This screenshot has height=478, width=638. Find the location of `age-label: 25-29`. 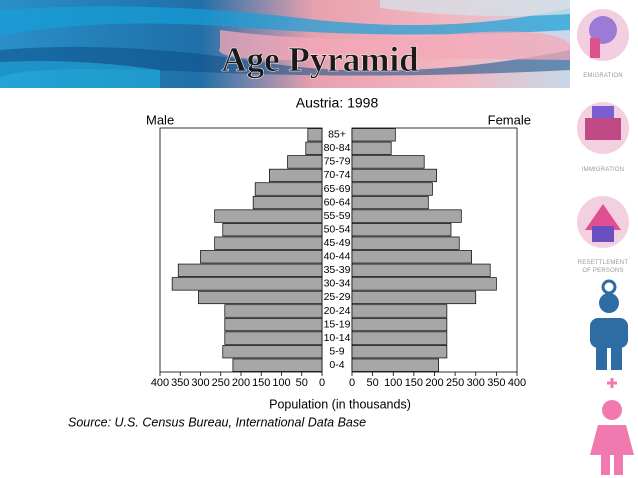

age-label: 25-29 is located at coordinates (337, 297).